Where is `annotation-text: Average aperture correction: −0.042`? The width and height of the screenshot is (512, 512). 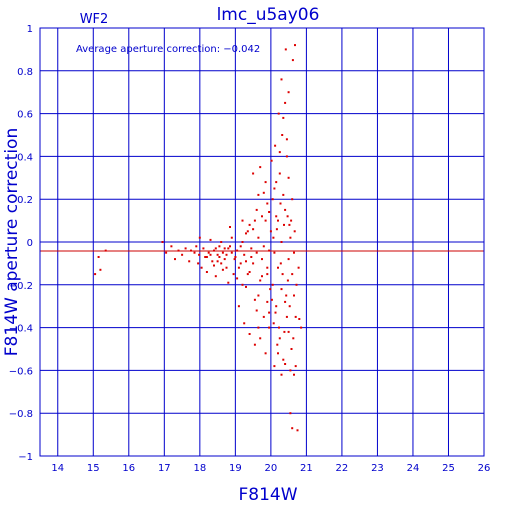 annotation-text: Average aperture correction: −0.042 is located at coordinates (168, 49).